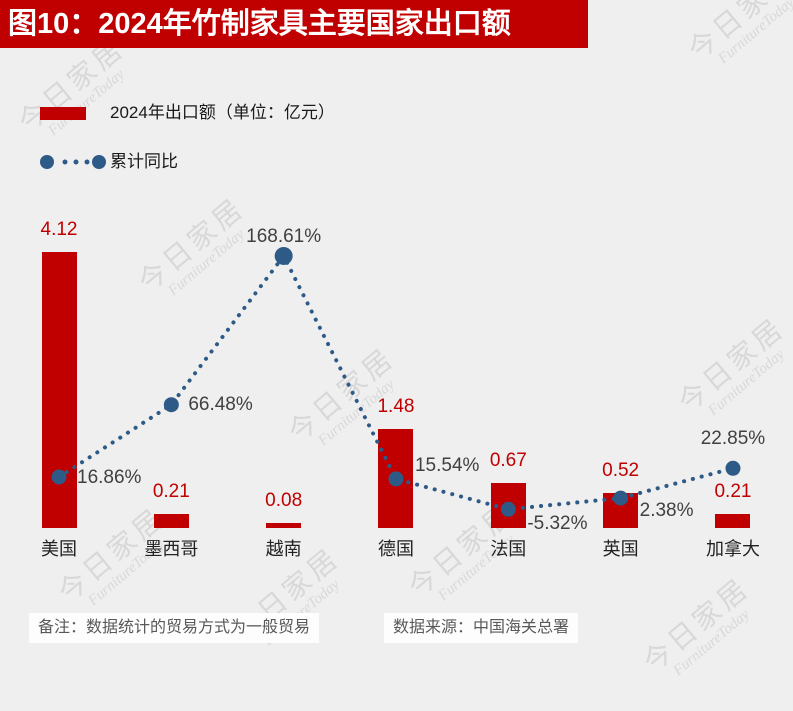  Describe the element at coordinates (174, 628) in the screenshot. I see `footer-note: 备注：数据统计的贸易方式为一般贸易` at that location.